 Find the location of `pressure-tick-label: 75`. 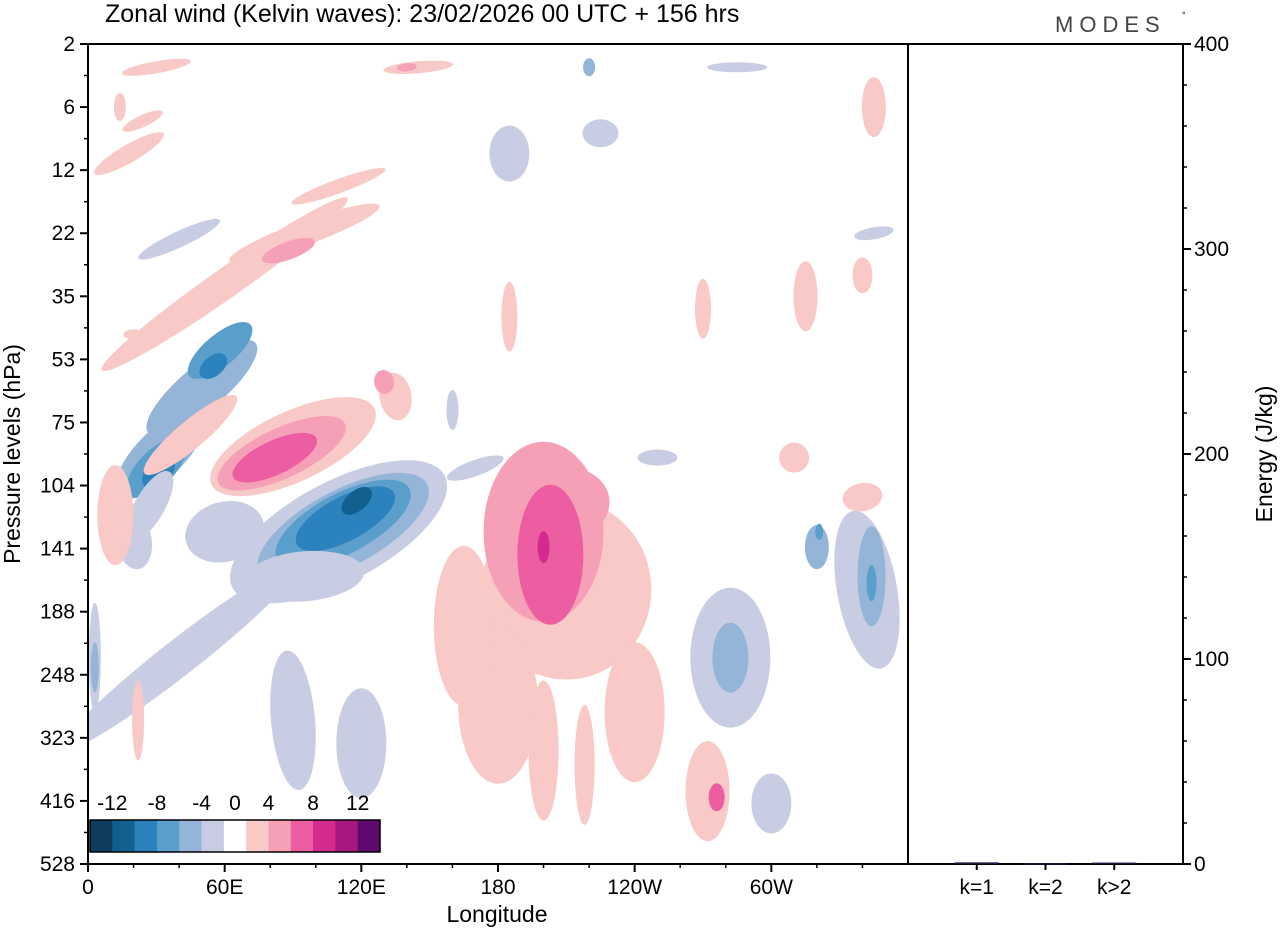

pressure-tick-label: 75 is located at coordinates (63, 422).